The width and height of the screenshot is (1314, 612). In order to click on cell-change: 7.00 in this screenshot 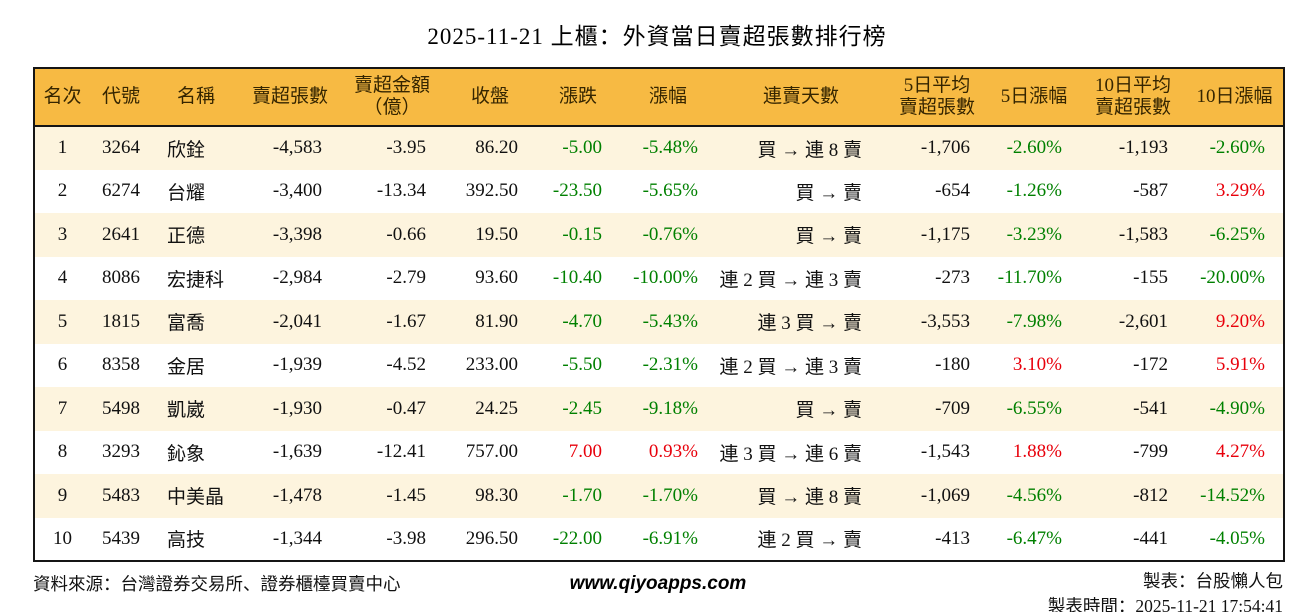, I will do `click(585, 452)`.